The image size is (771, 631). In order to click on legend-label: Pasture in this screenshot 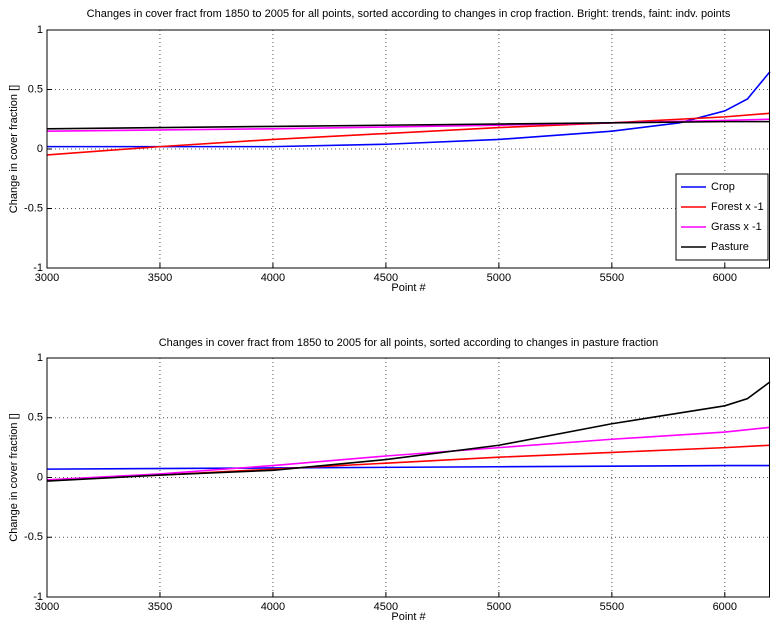, I will do `click(730, 247)`.